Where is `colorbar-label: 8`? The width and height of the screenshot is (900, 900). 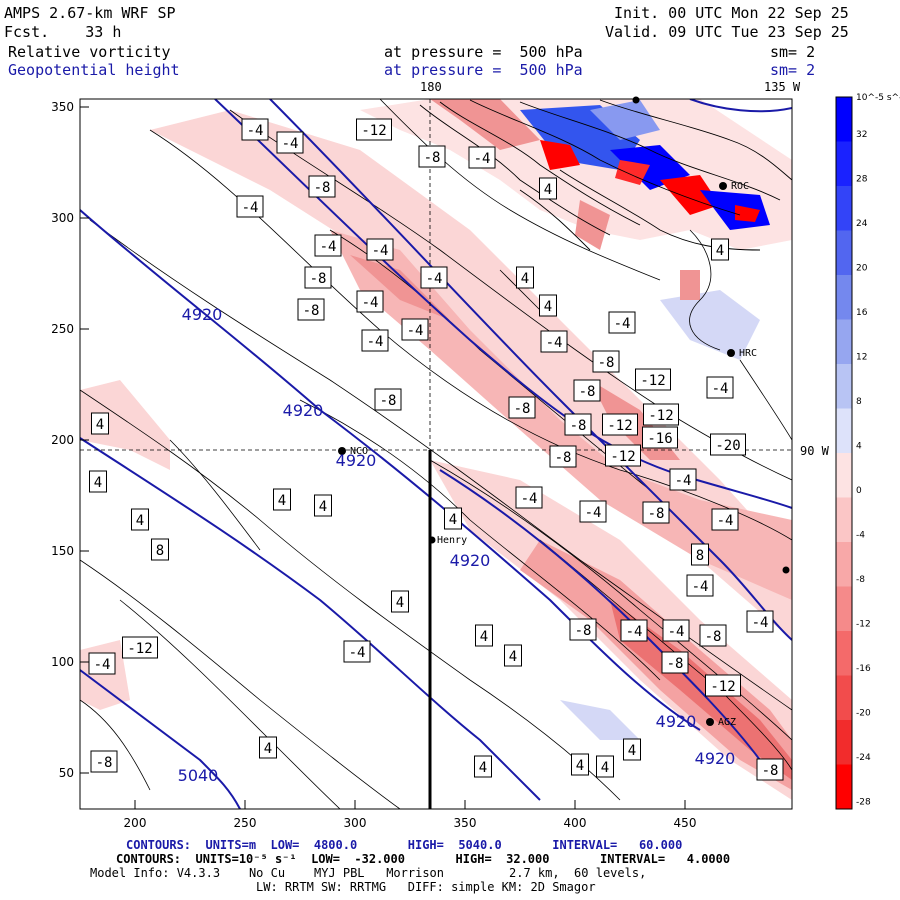 colorbar-label: 8 is located at coordinates (859, 402).